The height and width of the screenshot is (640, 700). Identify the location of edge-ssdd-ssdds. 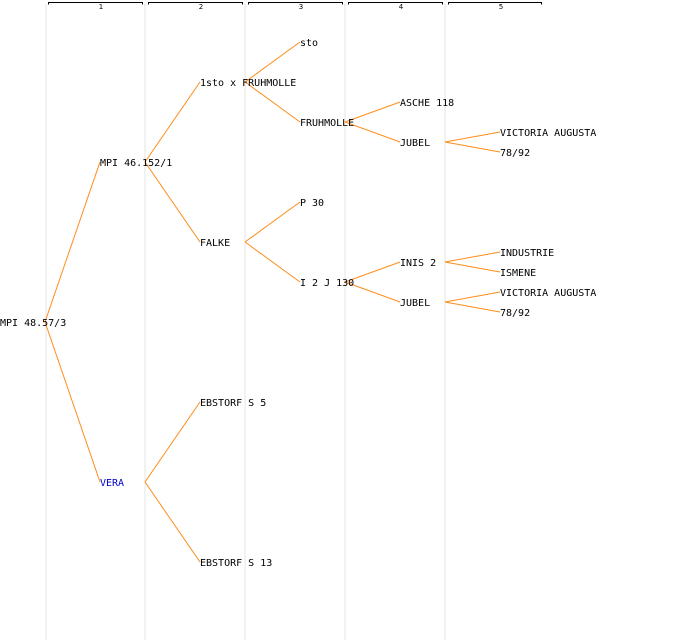
(472, 137).